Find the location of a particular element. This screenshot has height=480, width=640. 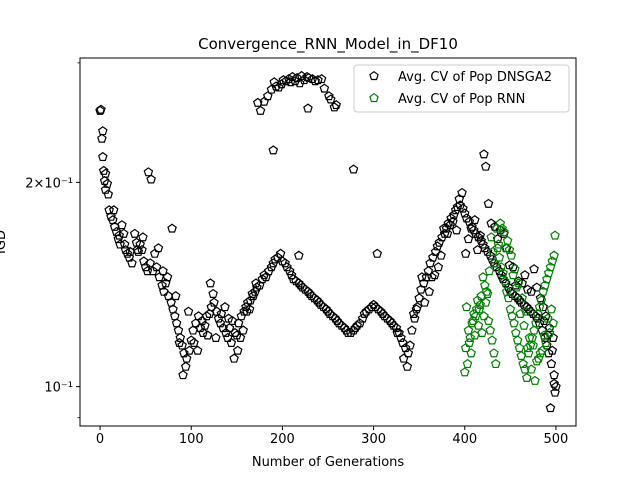

legend-marker-rnn is located at coordinates (374, 97).